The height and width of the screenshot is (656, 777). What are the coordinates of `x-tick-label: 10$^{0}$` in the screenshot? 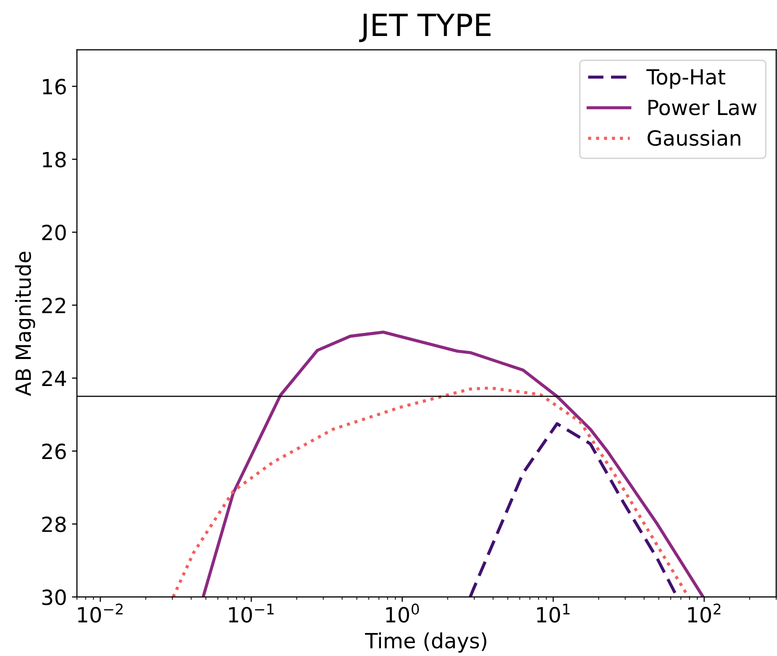 It's located at (402, 613).